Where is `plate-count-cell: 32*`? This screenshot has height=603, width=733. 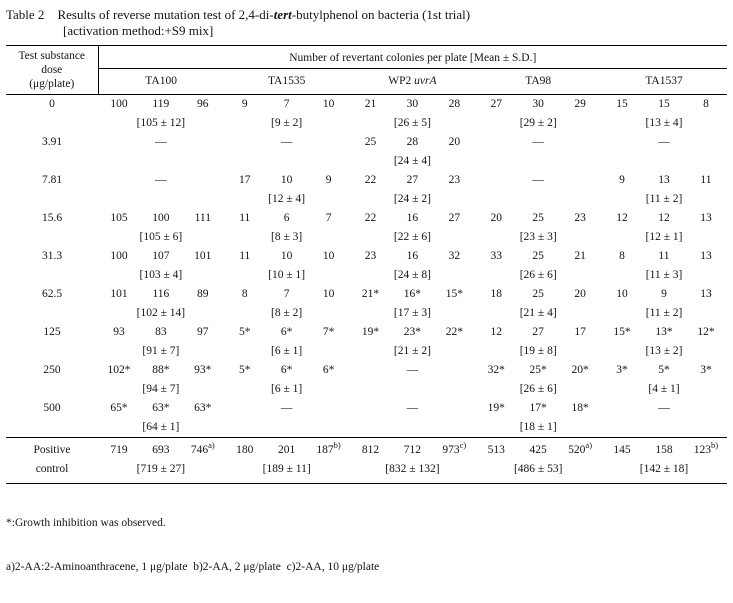 plate-count-cell: 32* is located at coordinates (496, 370).